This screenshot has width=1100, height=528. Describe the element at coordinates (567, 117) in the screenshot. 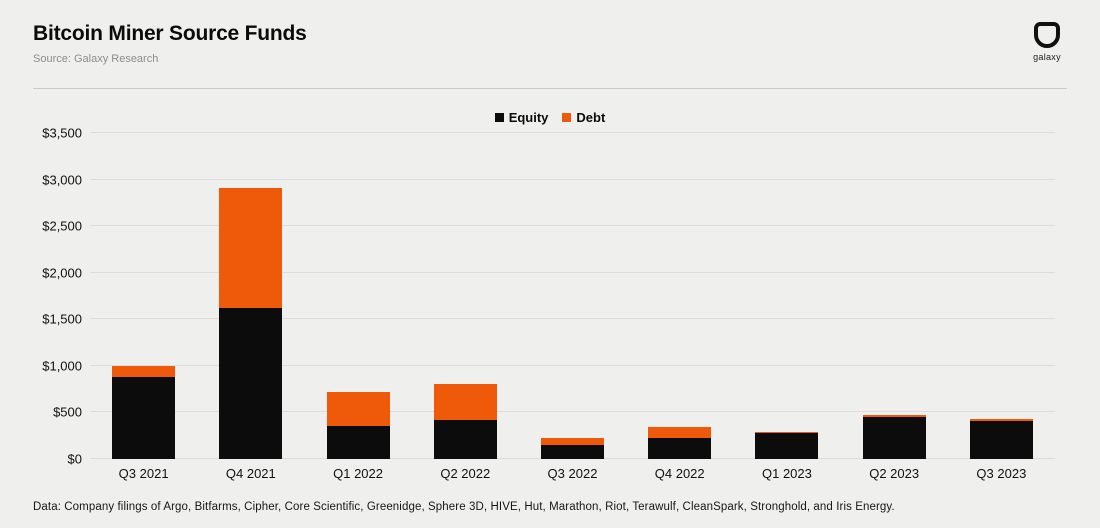

I see `legend-swatch-debt` at that location.